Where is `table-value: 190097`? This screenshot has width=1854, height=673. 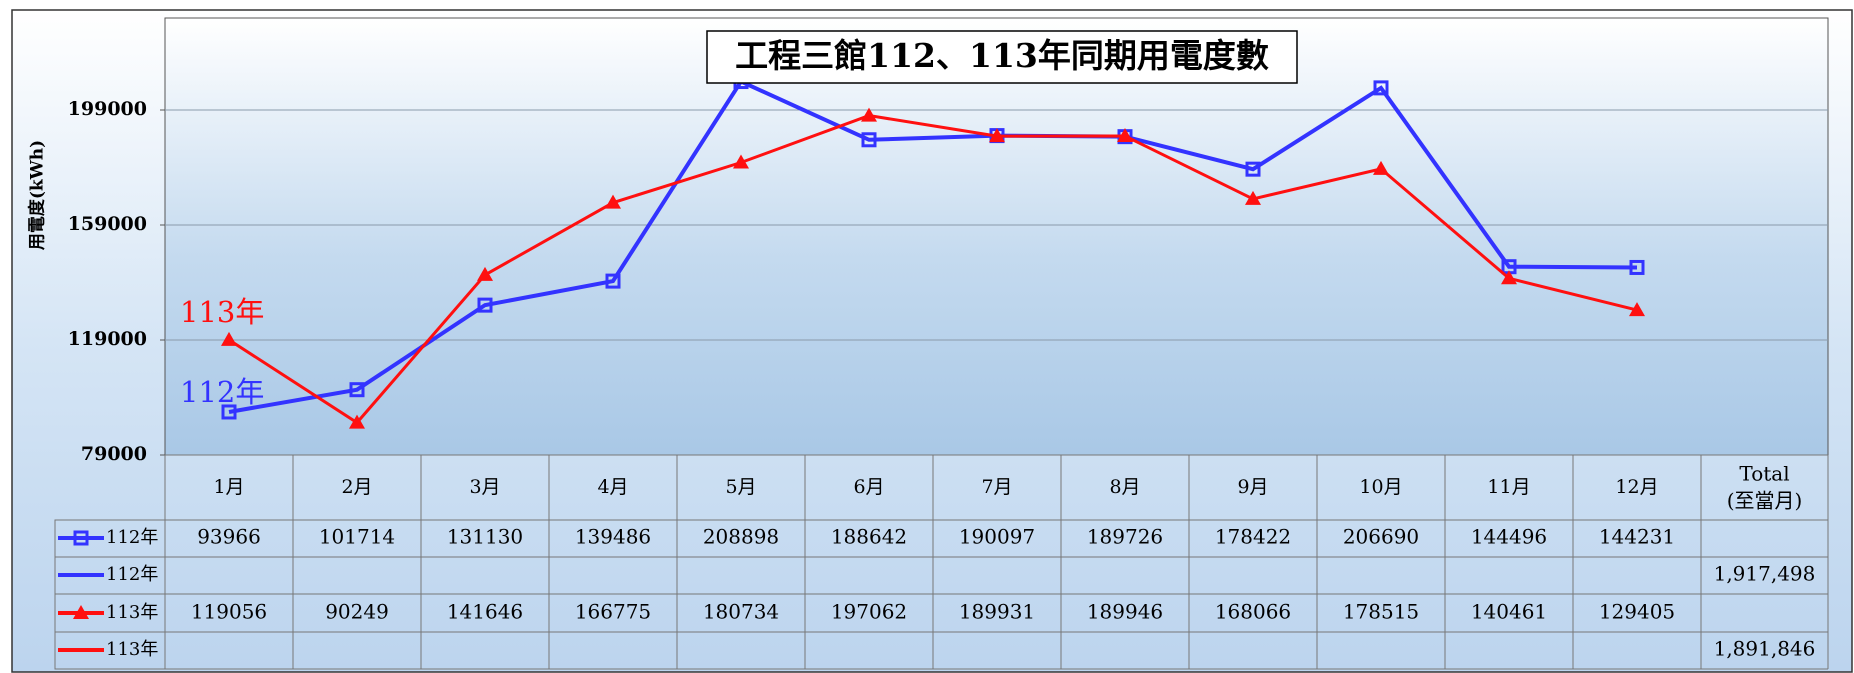
table-value: 190097 is located at coordinates (997, 537).